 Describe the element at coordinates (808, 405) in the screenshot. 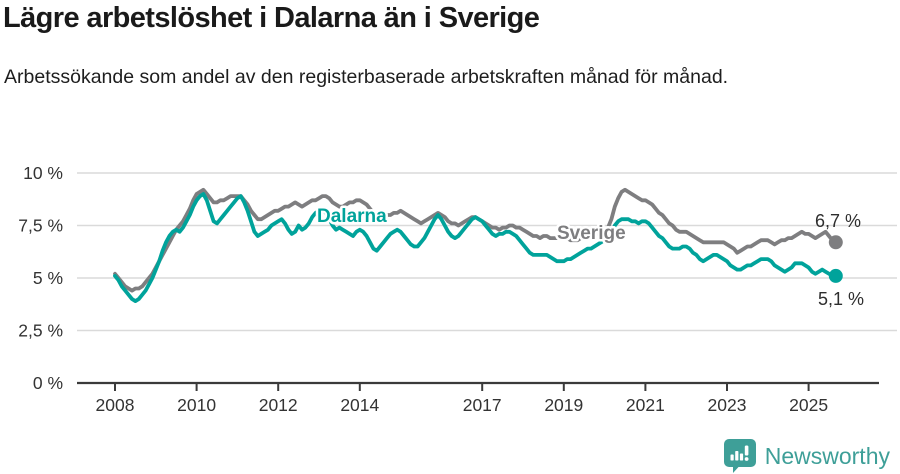

I see `x-axis-label: 2025` at that location.